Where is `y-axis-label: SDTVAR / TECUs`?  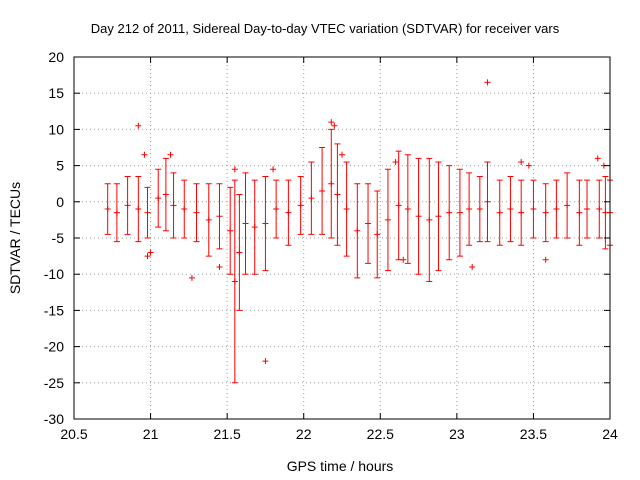 y-axis-label: SDTVAR / TECUs is located at coordinates (15, 238).